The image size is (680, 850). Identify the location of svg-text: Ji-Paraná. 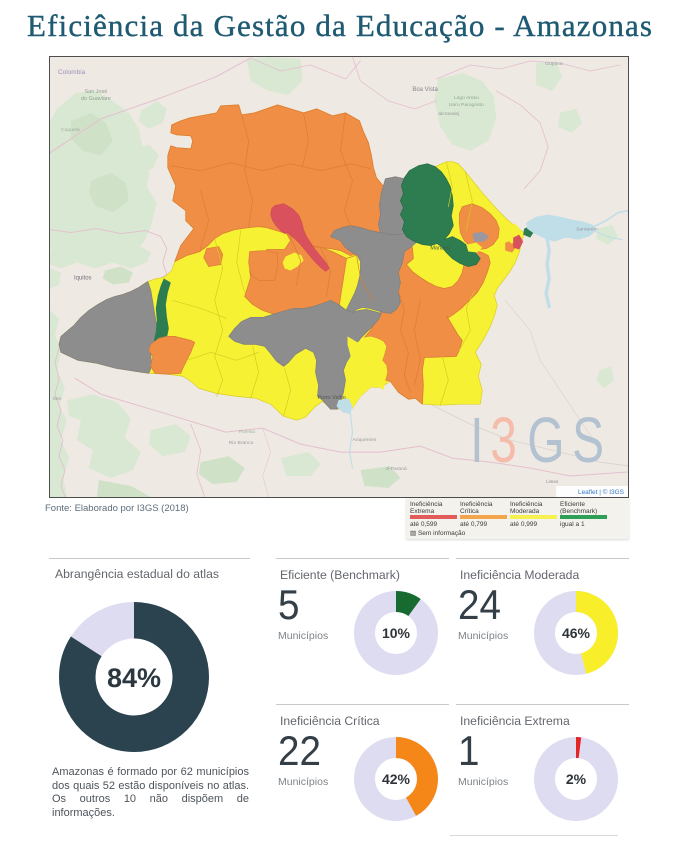
(396, 469).